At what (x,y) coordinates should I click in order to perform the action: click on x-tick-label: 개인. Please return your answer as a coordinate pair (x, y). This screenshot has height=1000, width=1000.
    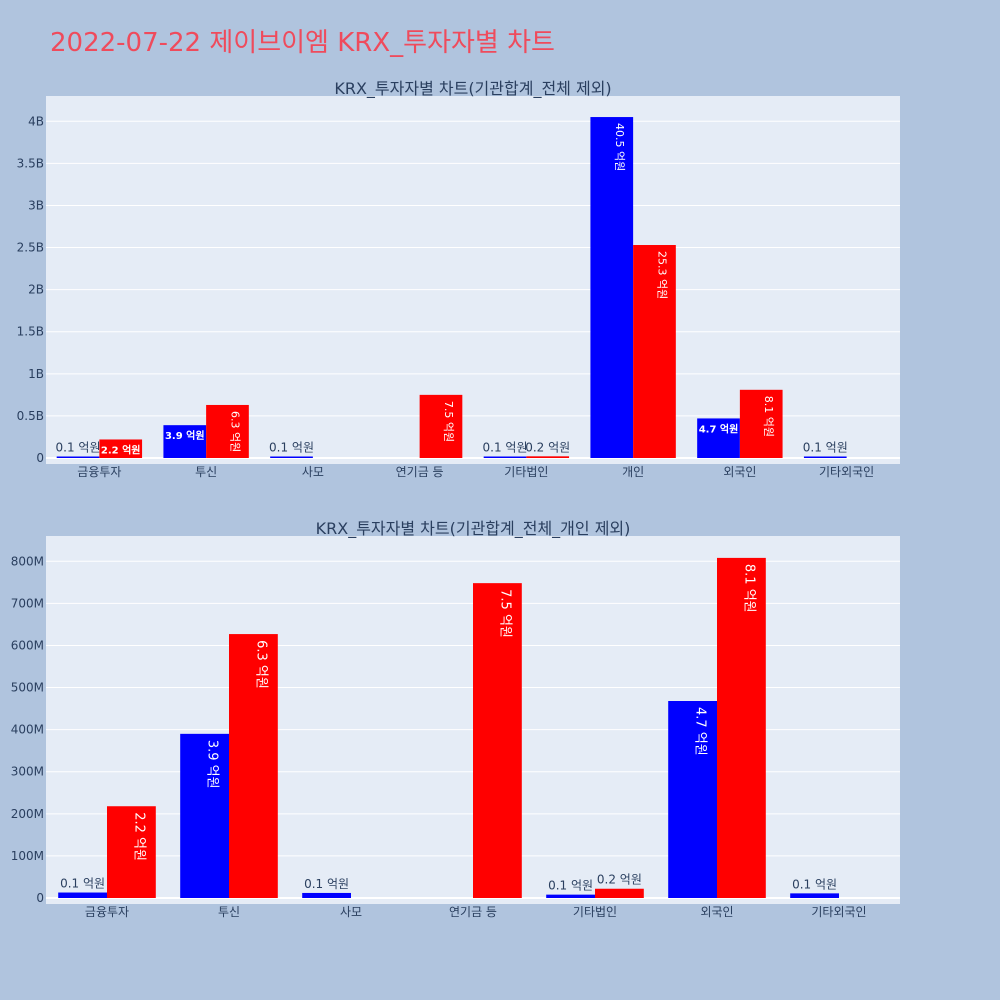
    Looking at the image, I should click on (633, 472).